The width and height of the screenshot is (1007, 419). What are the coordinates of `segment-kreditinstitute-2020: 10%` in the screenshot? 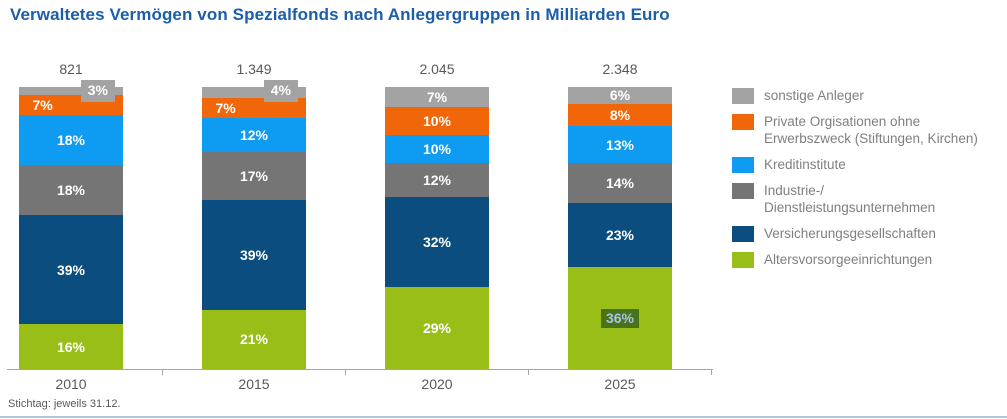 It's located at (437, 149).